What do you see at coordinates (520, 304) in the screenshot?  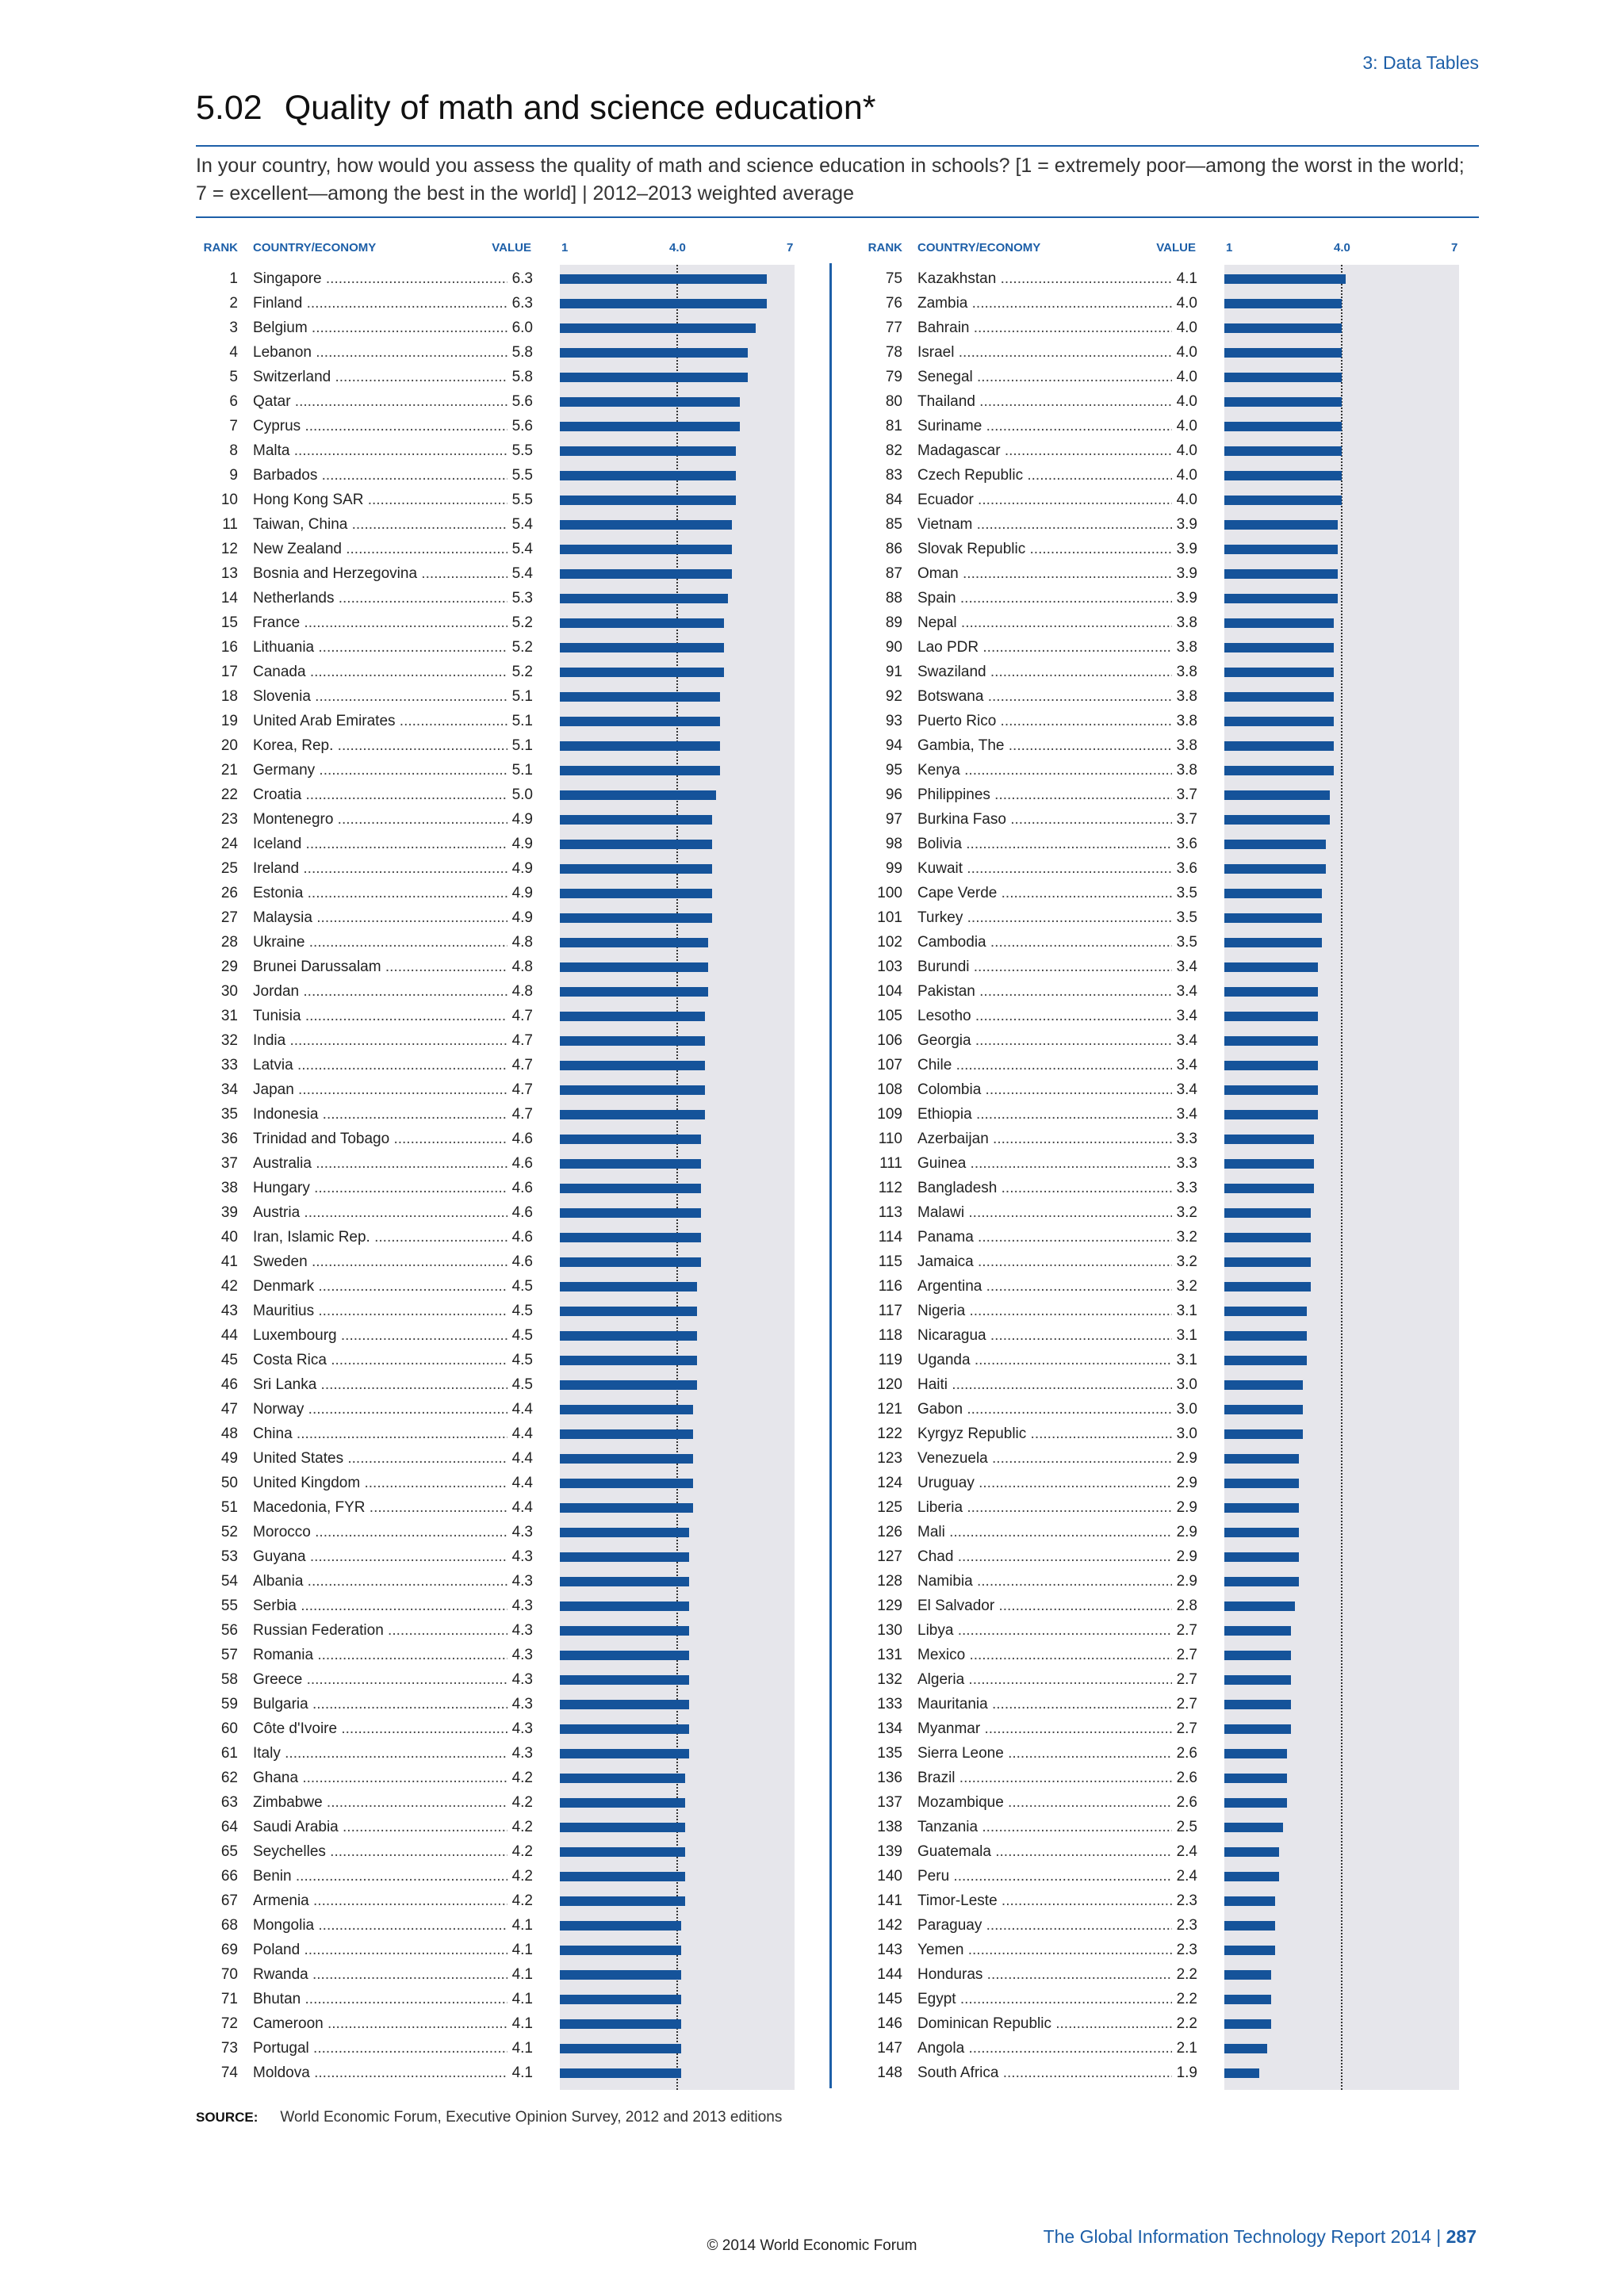 I see `value-label: 6.3` at bounding box center [520, 304].